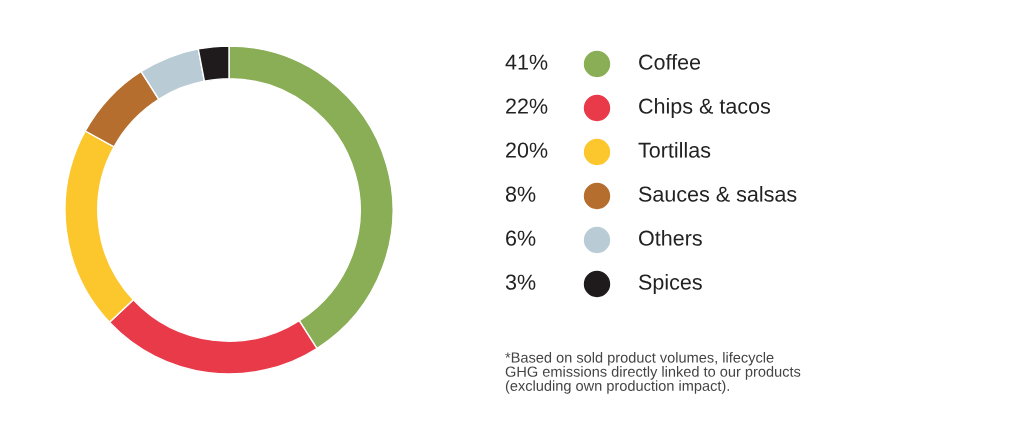 The height and width of the screenshot is (429, 1010). What do you see at coordinates (653, 373) in the screenshot?
I see `text: *Based on sold product volumes, lifecycle GHG emissions directly linked to our products (excluding own production impact).` at bounding box center [653, 373].